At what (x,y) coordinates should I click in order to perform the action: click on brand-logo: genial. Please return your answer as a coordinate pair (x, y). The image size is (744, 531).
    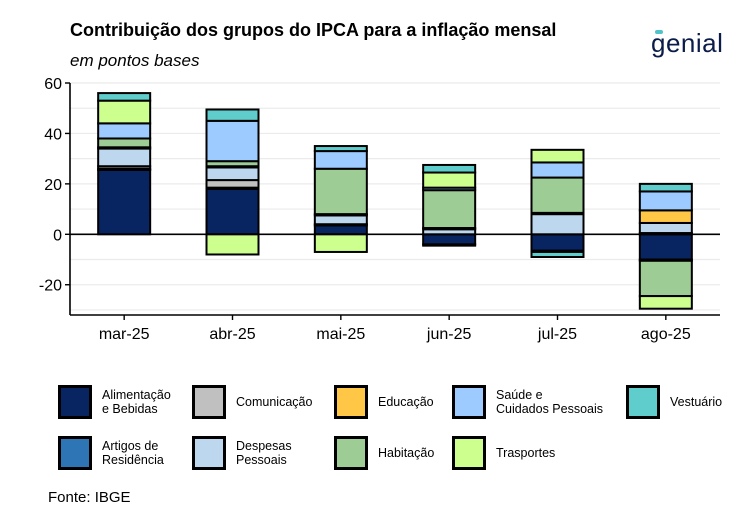
    Looking at the image, I should click on (687, 43).